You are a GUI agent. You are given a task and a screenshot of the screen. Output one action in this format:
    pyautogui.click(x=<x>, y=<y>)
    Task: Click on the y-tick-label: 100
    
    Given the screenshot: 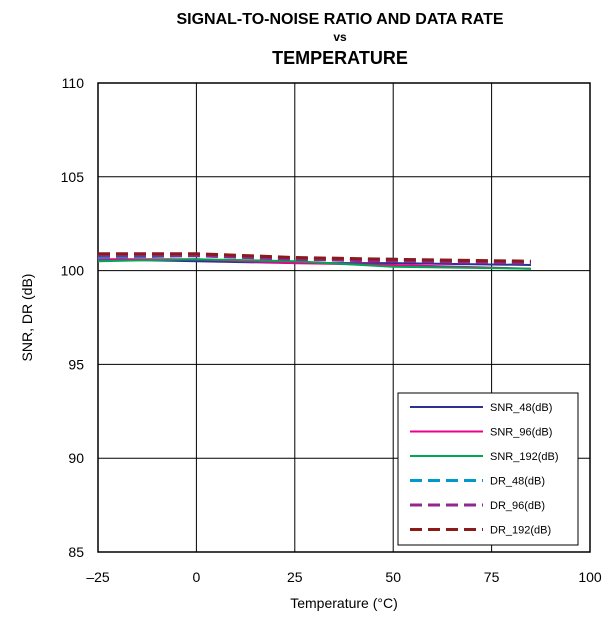 What is the action you would take?
    pyautogui.click(x=73, y=271)
    